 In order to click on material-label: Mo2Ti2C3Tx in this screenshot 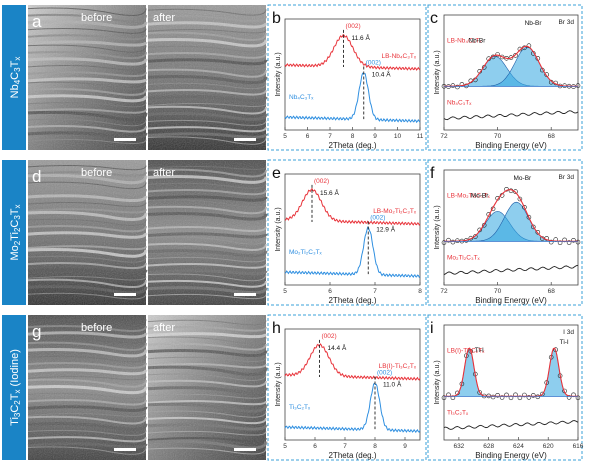, I will do `click(15, 232)`.